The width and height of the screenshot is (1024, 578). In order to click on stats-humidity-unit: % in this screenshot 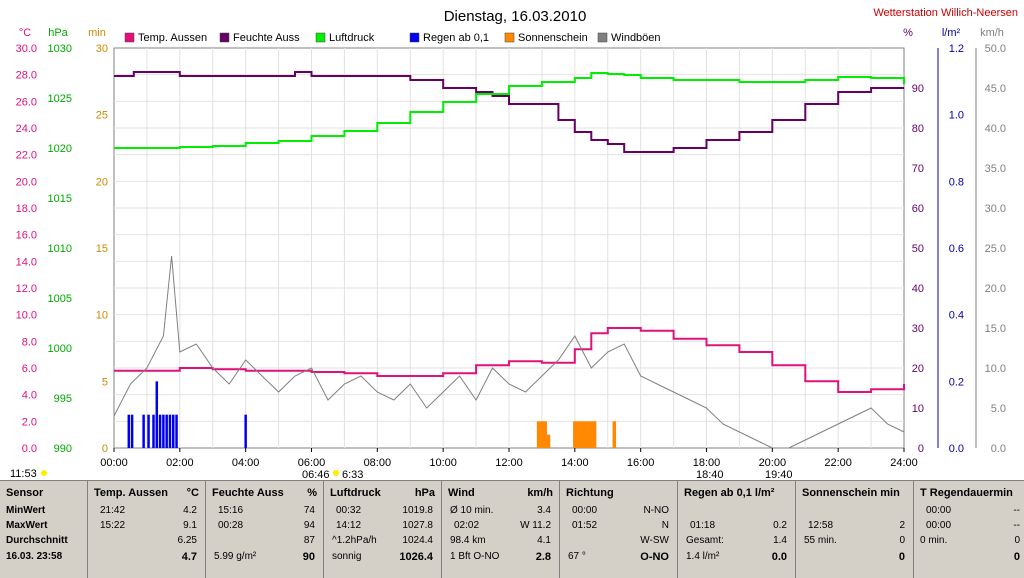, I will do `click(312, 493)`.